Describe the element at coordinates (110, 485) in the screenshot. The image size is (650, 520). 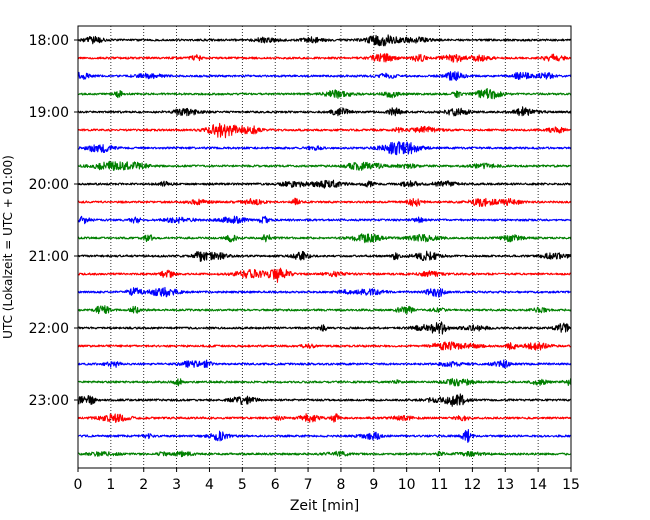
I see `x-tick-label: 1` at that location.